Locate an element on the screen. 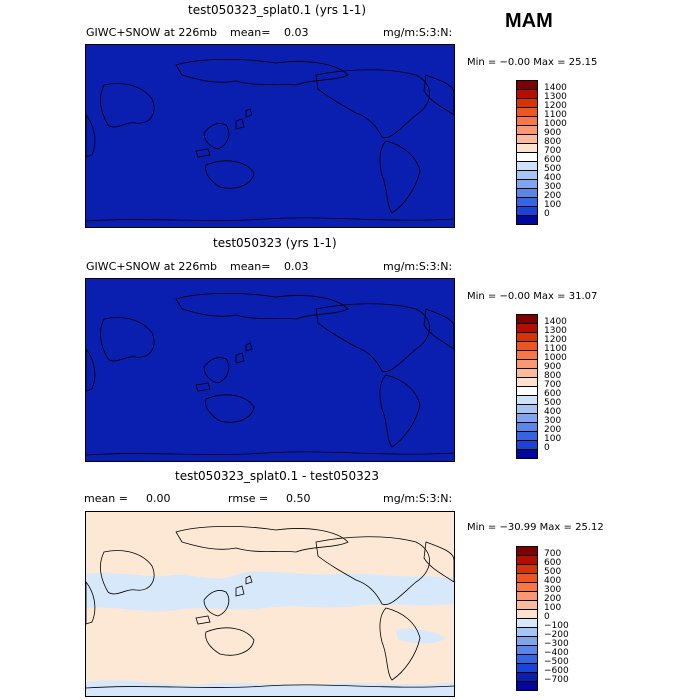  panel2-mean-value: 0.03 is located at coordinates (296, 266).